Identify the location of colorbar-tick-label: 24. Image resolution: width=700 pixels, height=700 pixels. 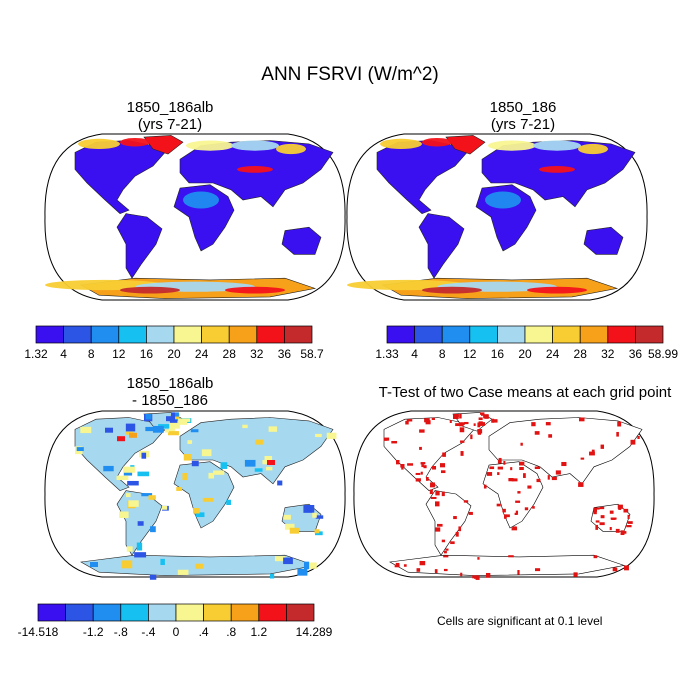
(202, 354).